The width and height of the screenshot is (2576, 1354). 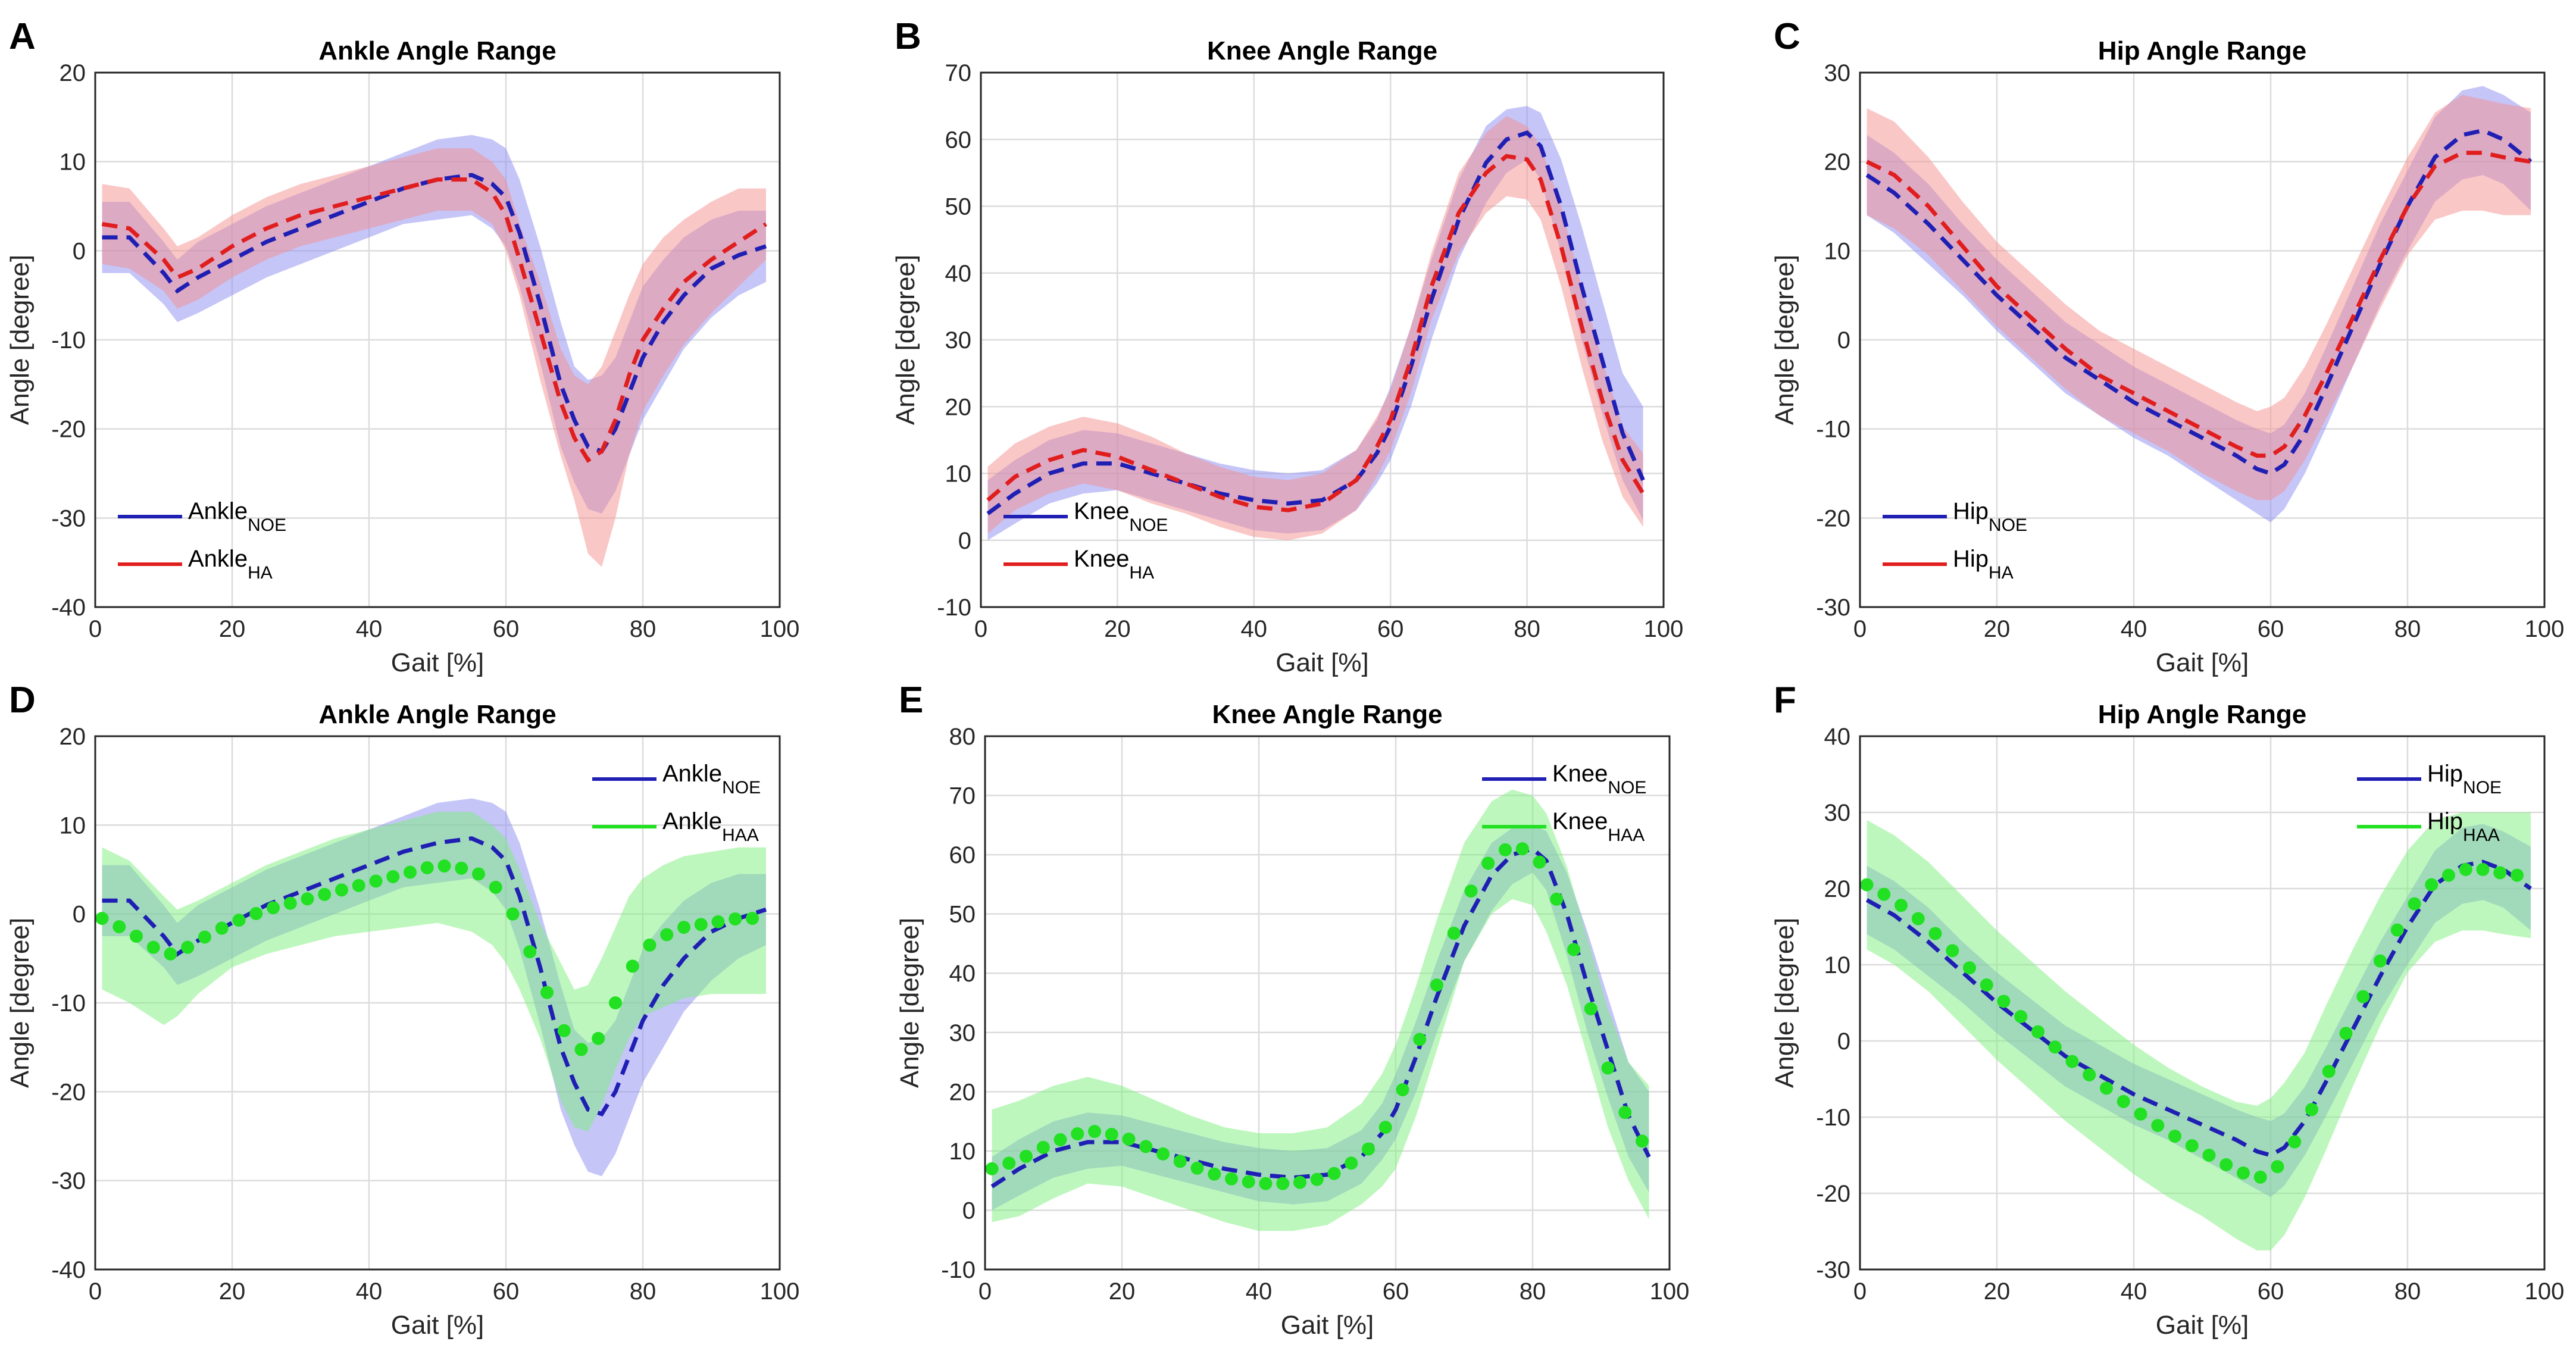 I want to click on y-tick-label: 30, so click(x=962, y=1033).